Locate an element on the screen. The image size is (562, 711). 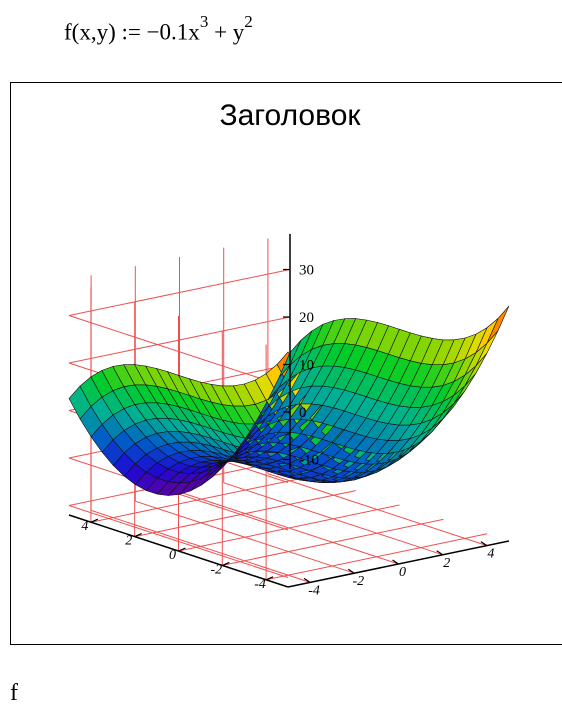
x-tick-label: 0 is located at coordinates (172, 555).